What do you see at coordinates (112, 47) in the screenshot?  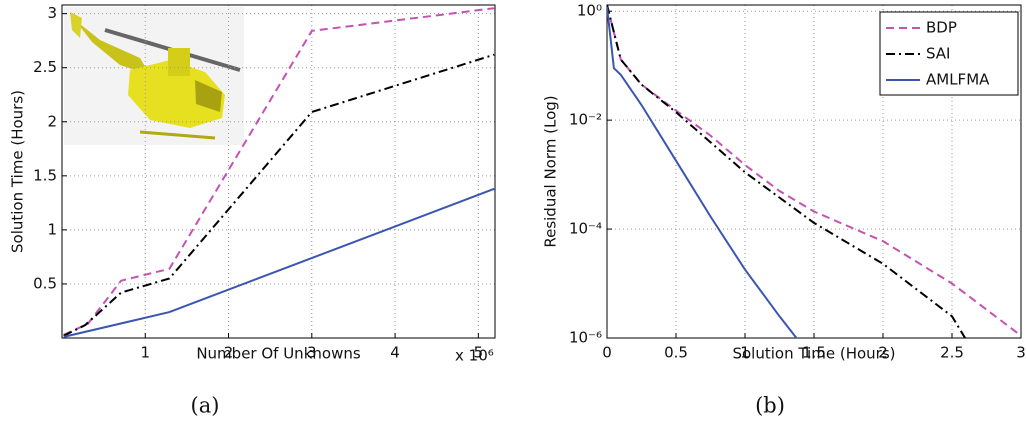 I see `tail-boom` at bounding box center [112, 47].